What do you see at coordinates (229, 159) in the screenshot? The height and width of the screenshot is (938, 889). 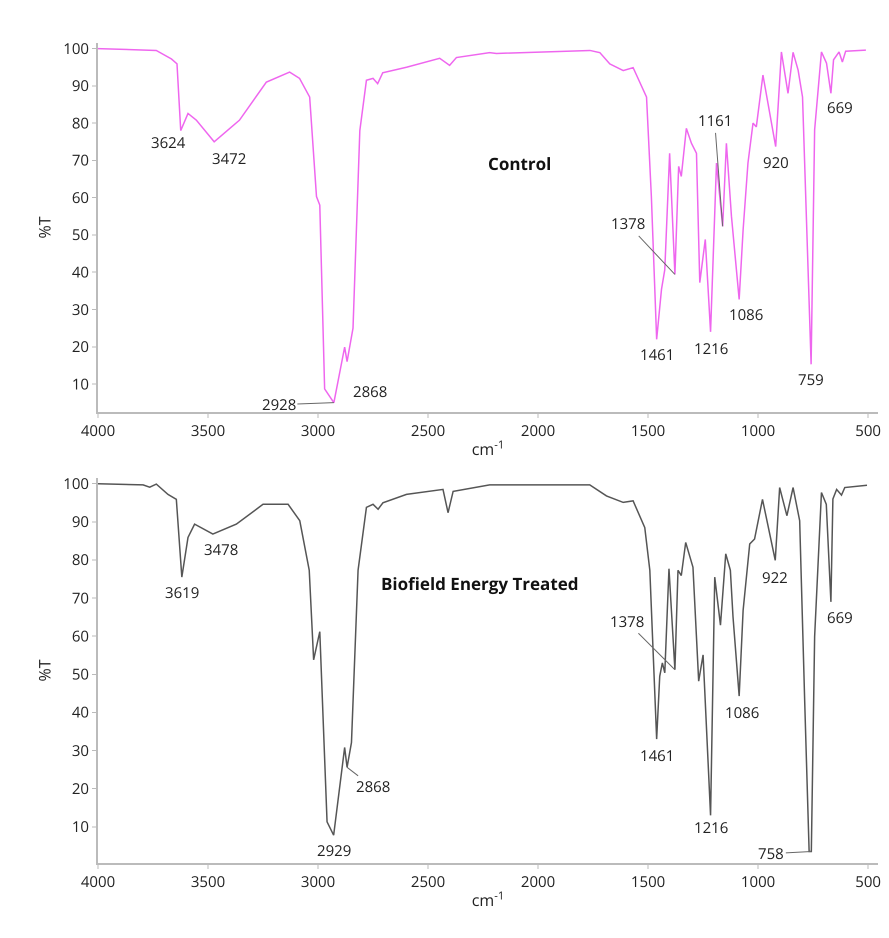 I see `annotation: 3472` at bounding box center [229, 159].